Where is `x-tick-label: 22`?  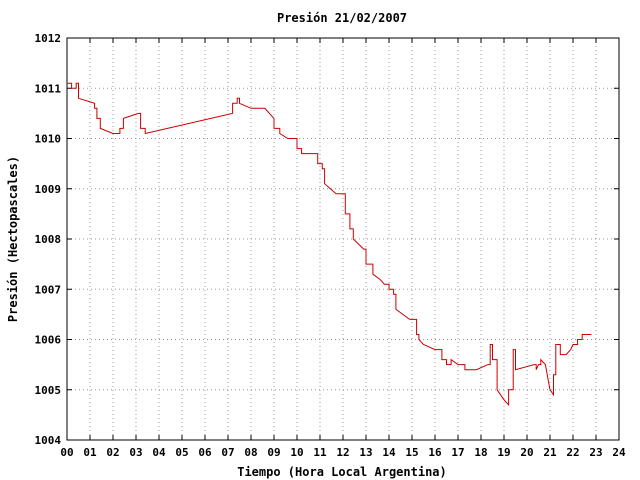
x-tick-label: 22 is located at coordinates (572, 452).